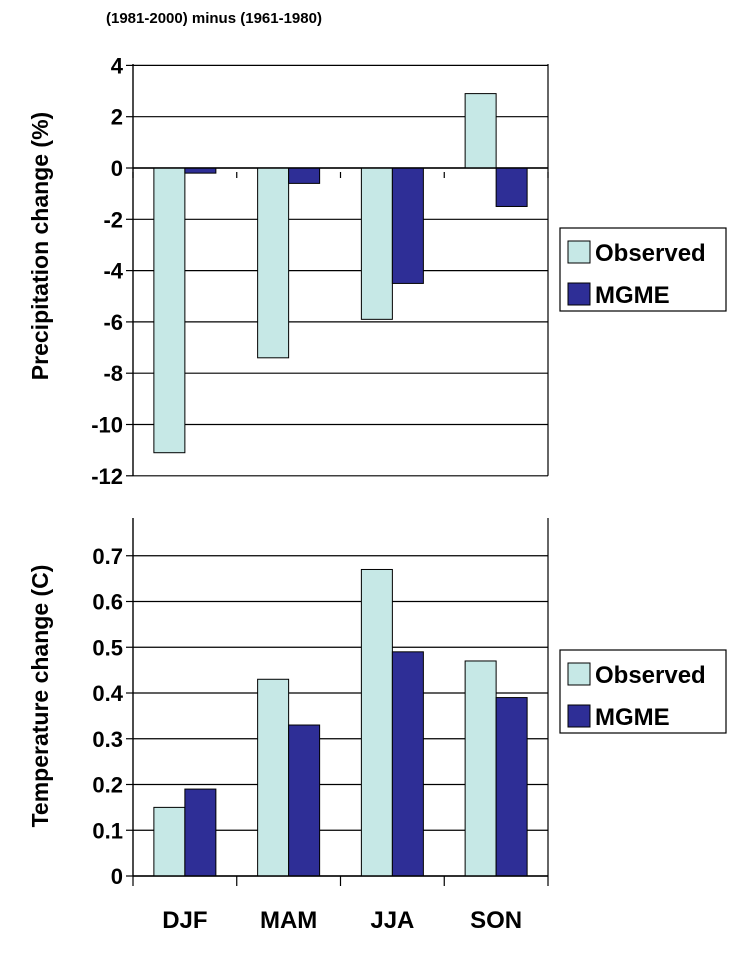 This screenshot has height=963, width=740. Describe the element at coordinates (392, 920) in the screenshot. I see `category-label-jja: JJA` at that location.